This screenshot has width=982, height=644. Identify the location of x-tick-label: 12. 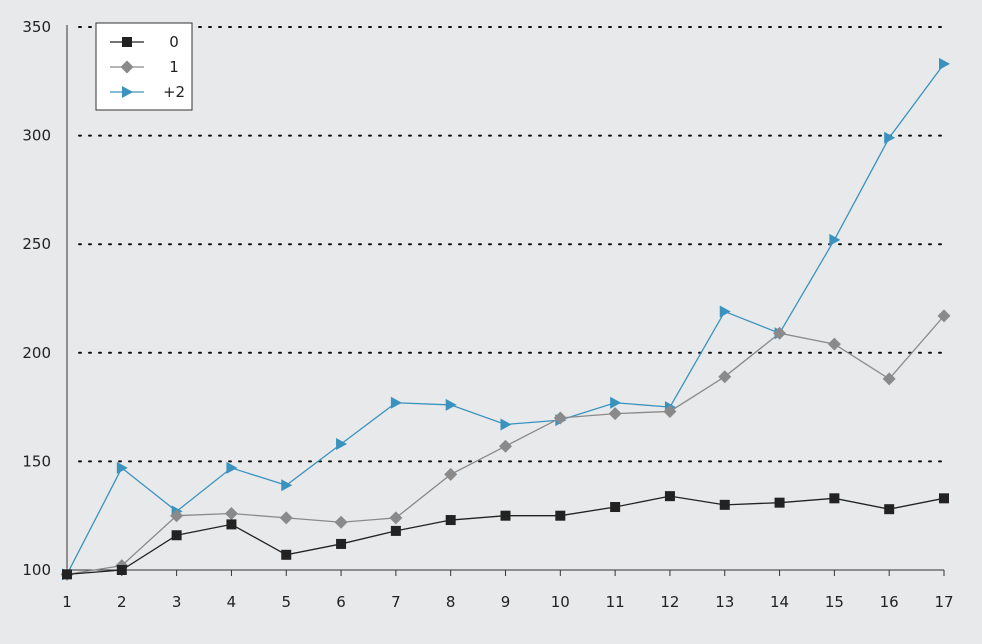
(669, 602).